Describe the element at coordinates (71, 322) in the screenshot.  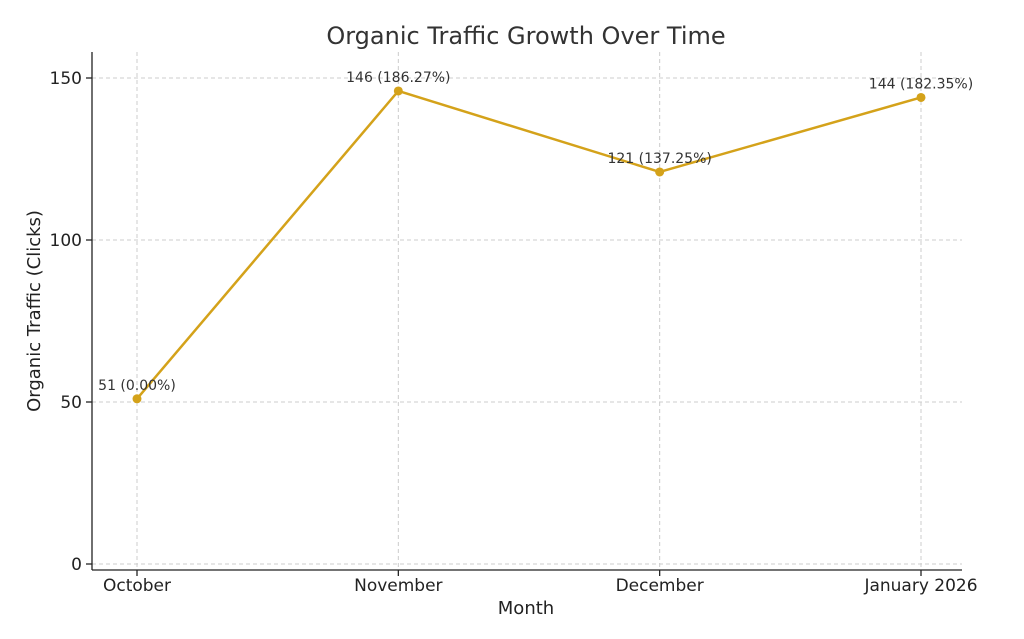
I see `y-ticks: 0 50 100 150` at that location.